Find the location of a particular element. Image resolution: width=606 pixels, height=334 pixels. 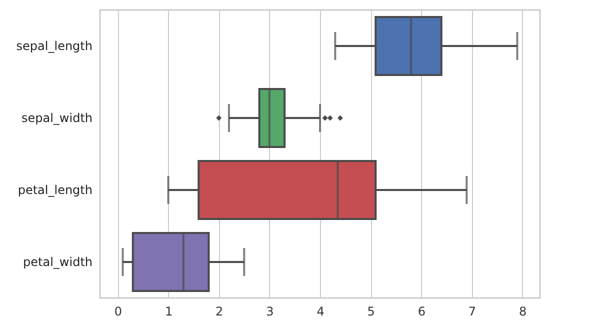

x-tick-label: 1 is located at coordinates (168, 311).